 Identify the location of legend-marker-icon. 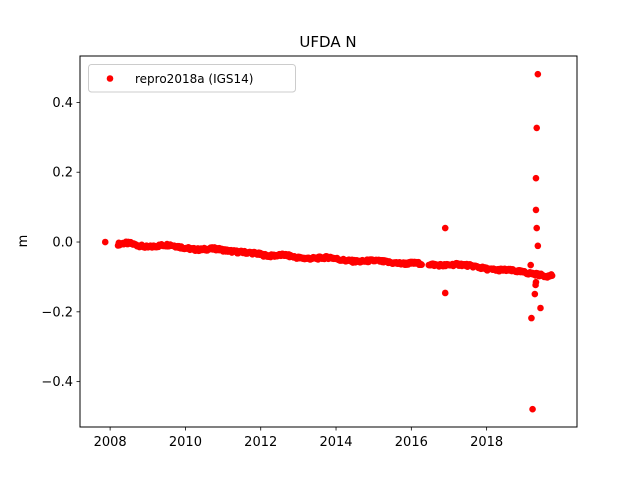
(110, 78).